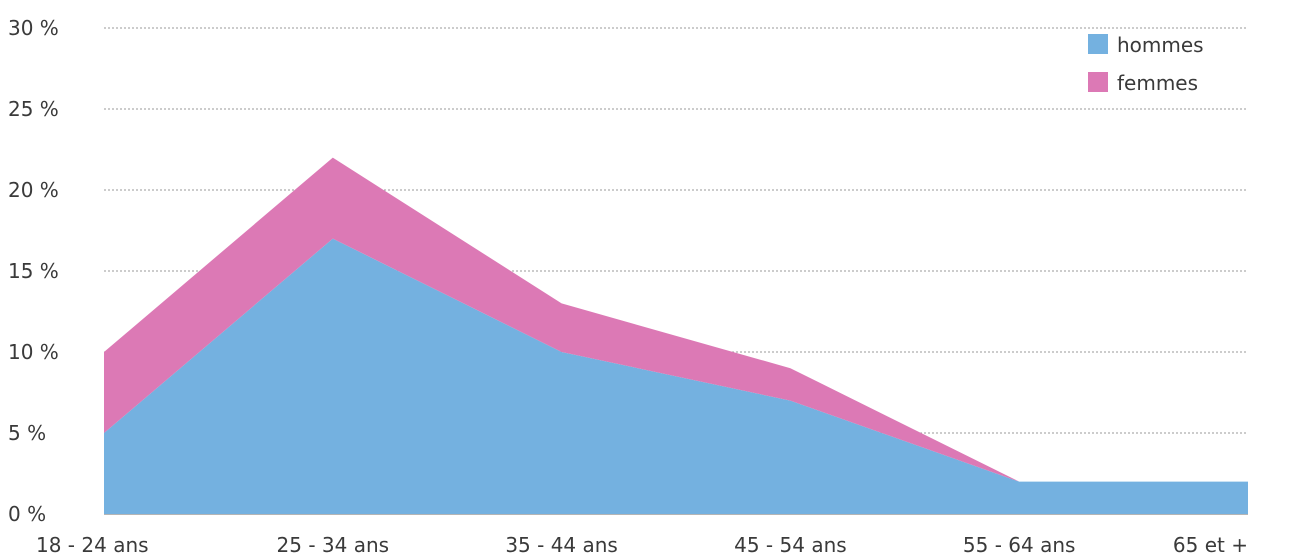 This screenshot has width=1302, height=559. I want to click on legend-swatch-femmes, so click(1098, 82).